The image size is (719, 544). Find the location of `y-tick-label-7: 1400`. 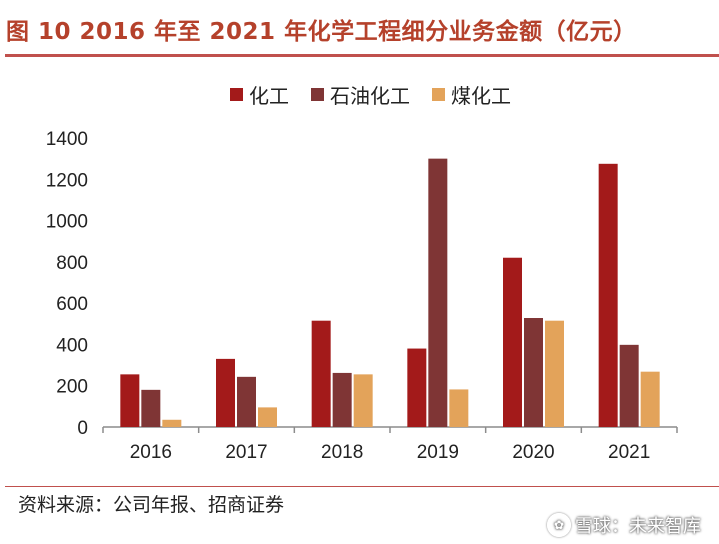

y-tick-label-7: 1400 is located at coordinates (67, 139).